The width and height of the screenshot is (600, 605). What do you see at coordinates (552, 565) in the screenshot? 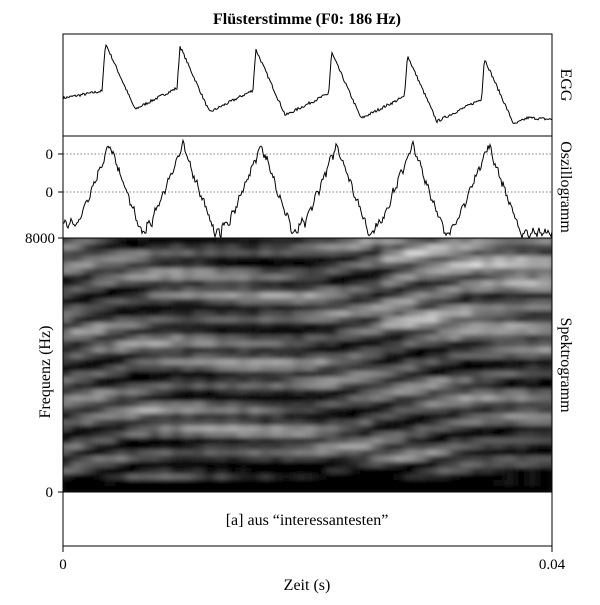
I see `x-tick-label-end: 0.04` at bounding box center [552, 565].